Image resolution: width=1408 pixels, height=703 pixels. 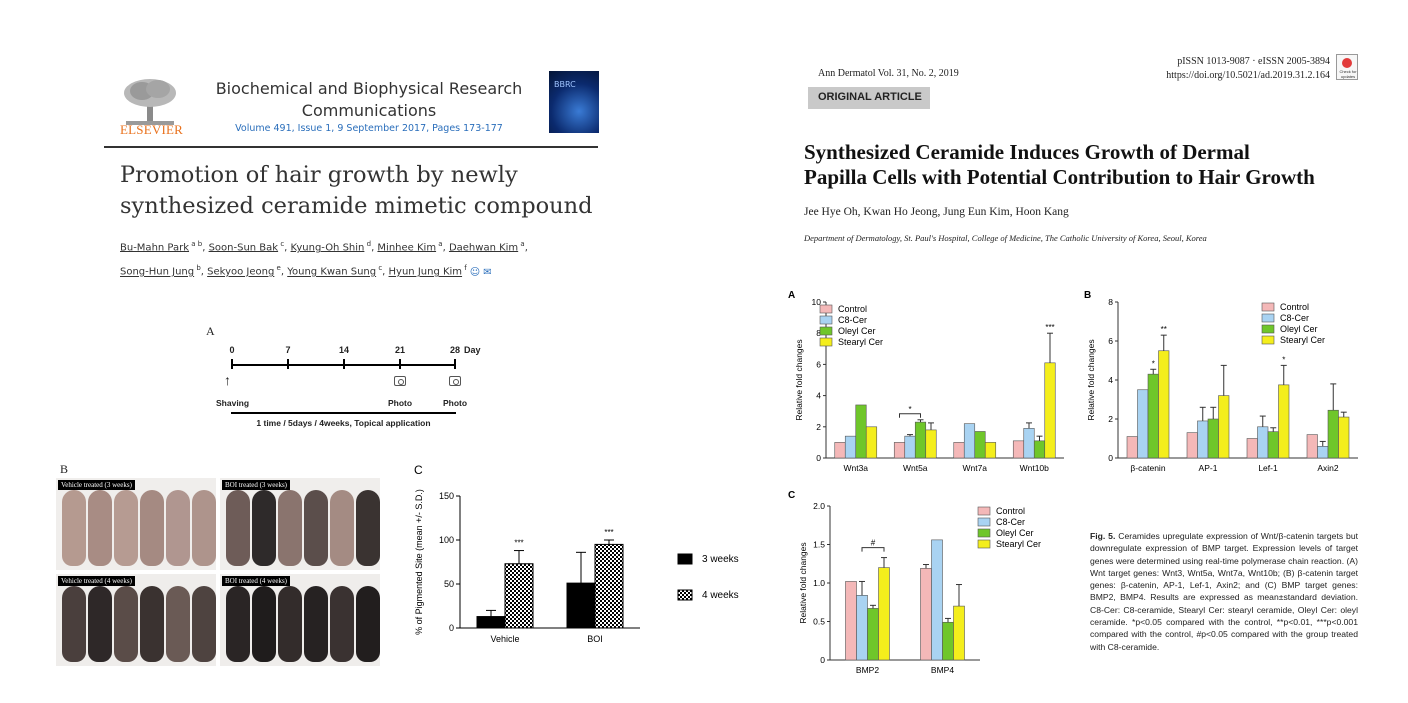 What do you see at coordinates (157, 272) in the screenshot?
I see `author-link: Song-Hun Jung` at bounding box center [157, 272].